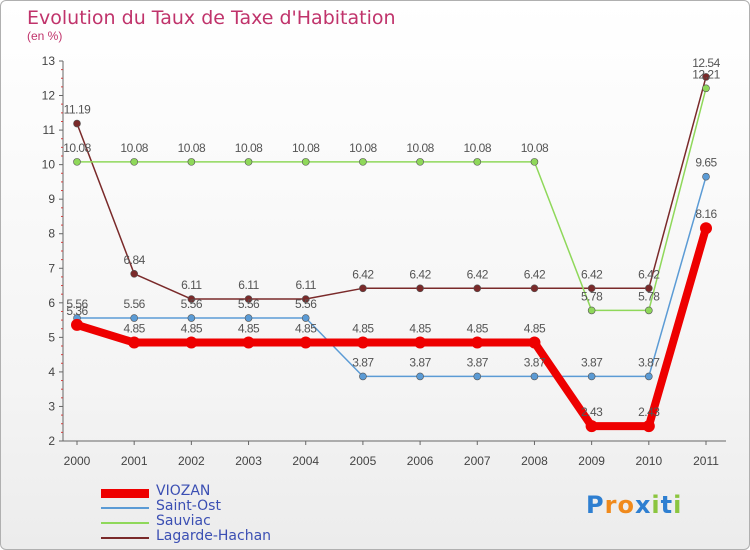 Image resolution: width=750 pixels, height=550 pixels. What do you see at coordinates (51, 441) in the screenshot?
I see `y-tick-label: 2` at bounding box center [51, 441].